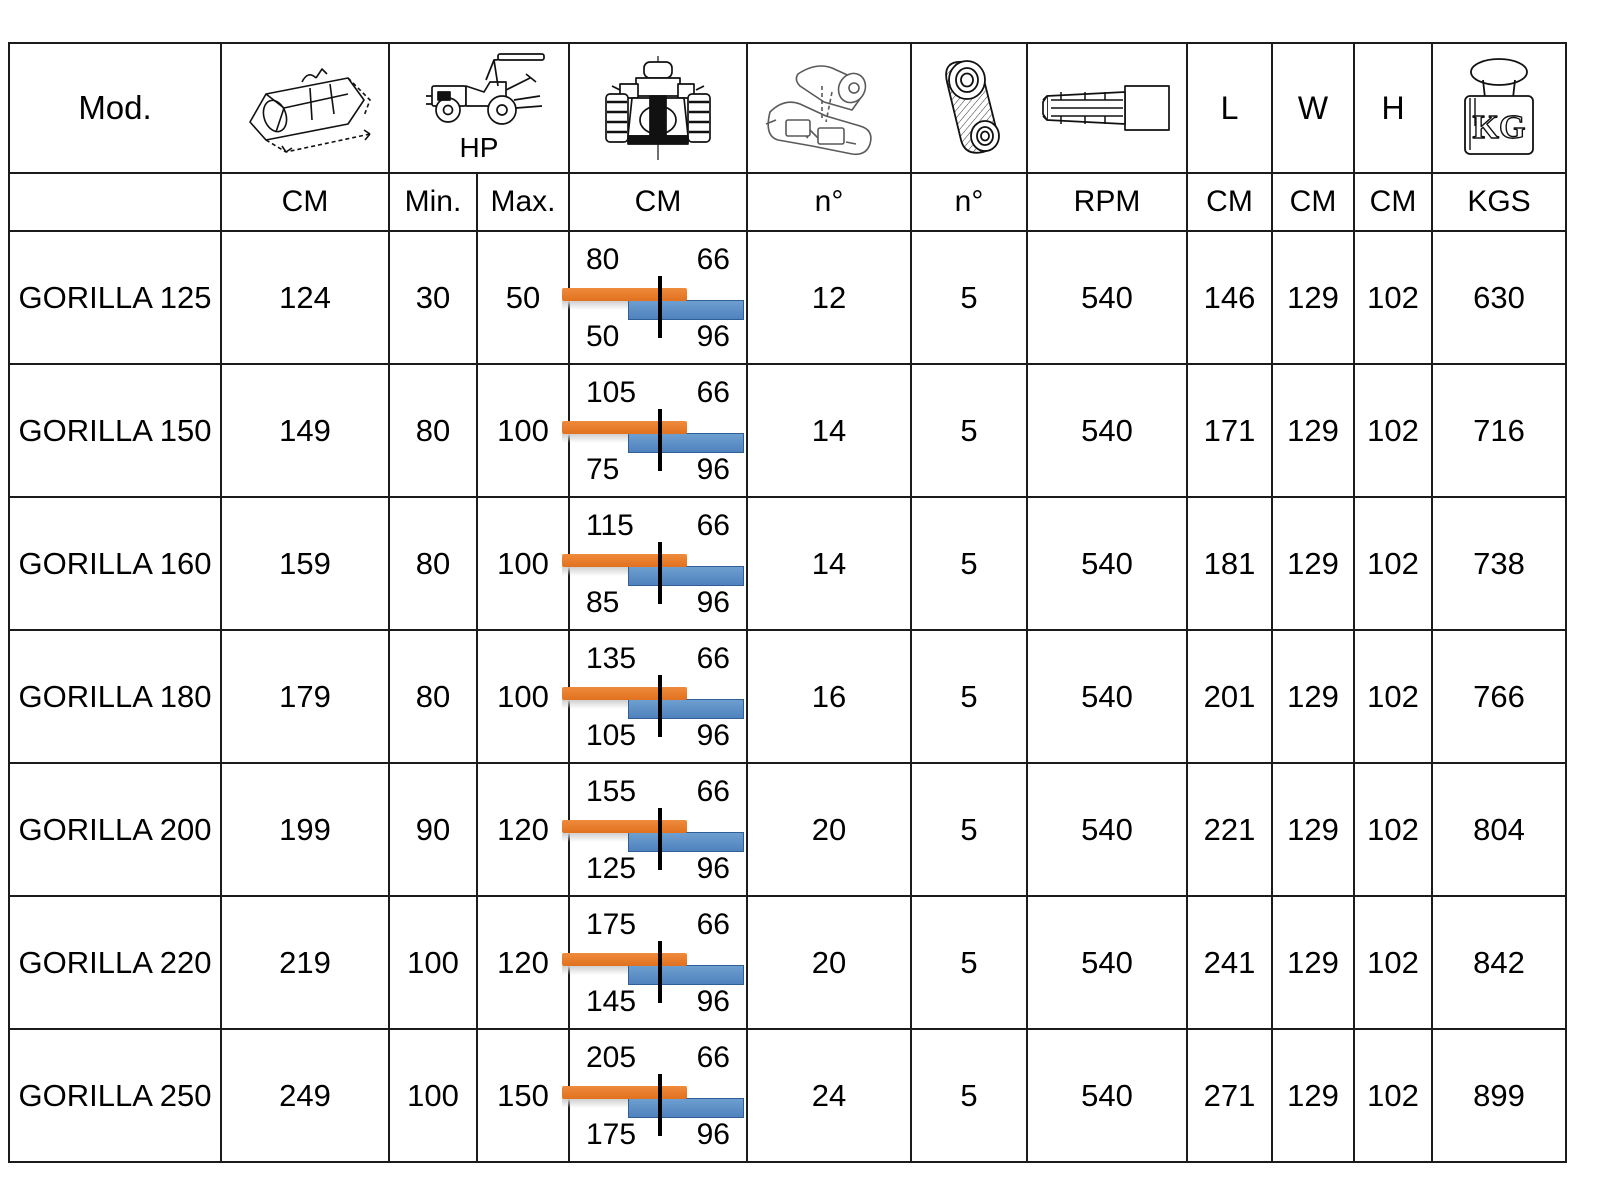  What do you see at coordinates (1393, 202) in the screenshot?
I see `unit-height: CM` at bounding box center [1393, 202].